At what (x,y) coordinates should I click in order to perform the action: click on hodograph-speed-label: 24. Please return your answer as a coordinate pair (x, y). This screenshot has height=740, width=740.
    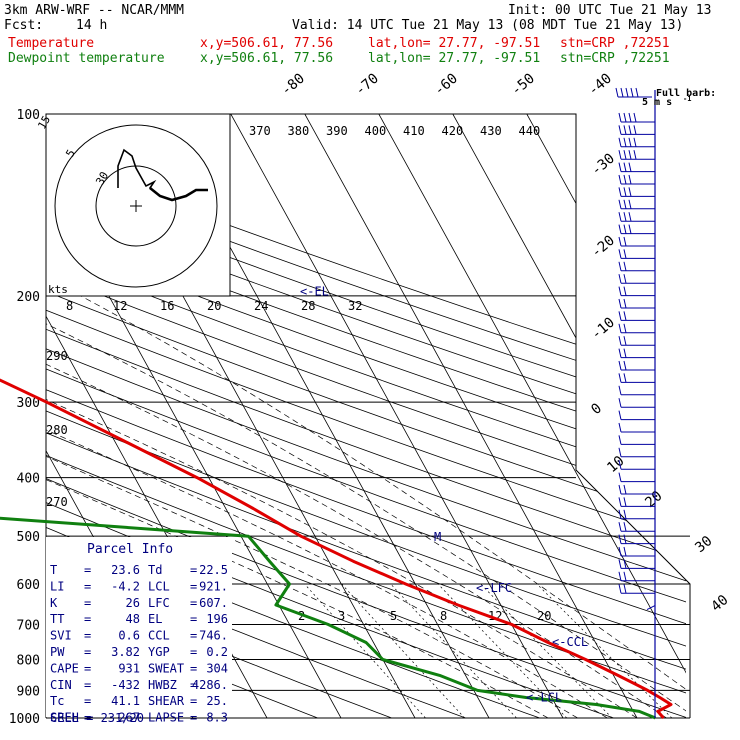
    Looking at the image, I should click on (261, 306).